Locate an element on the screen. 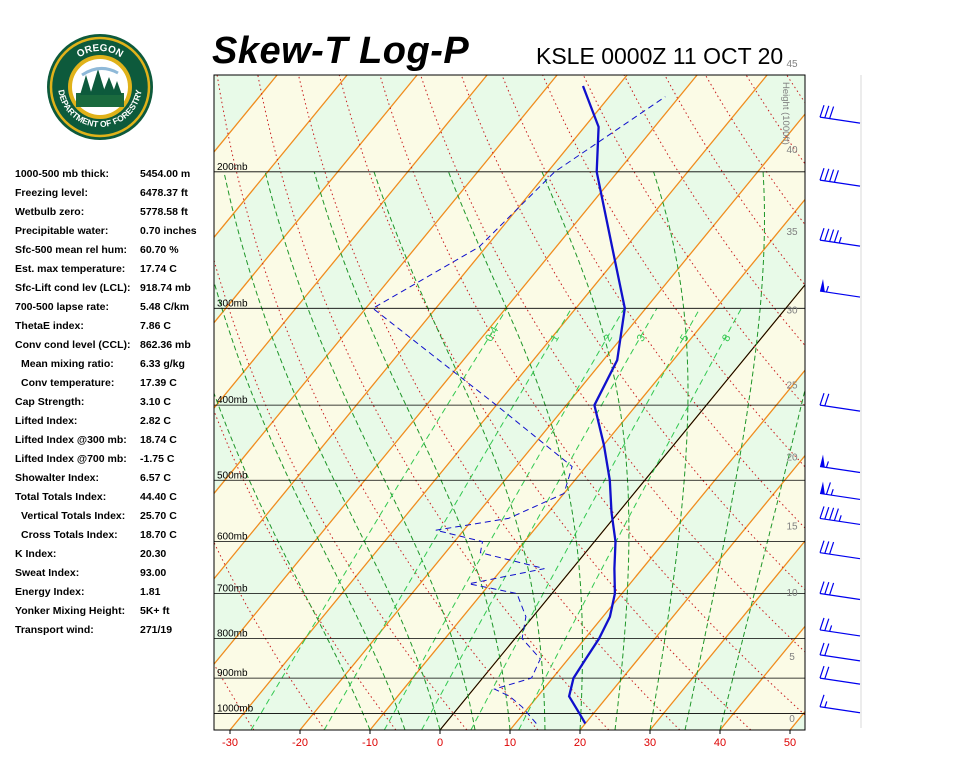 This screenshot has width=960, height=768. x-tick-label: 10 is located at coordinates (510, 743).